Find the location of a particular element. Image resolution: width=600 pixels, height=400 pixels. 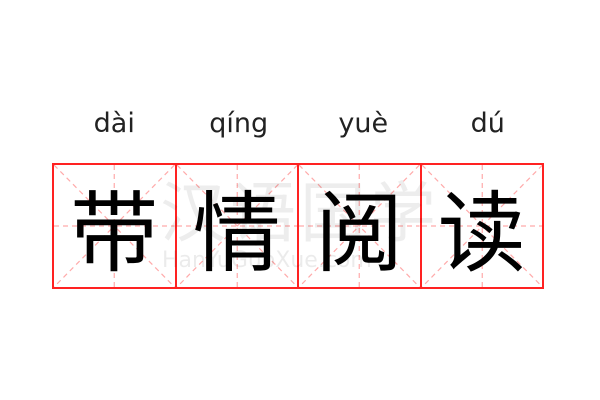

character-3: 阅 is located at coordinates (359, 233).